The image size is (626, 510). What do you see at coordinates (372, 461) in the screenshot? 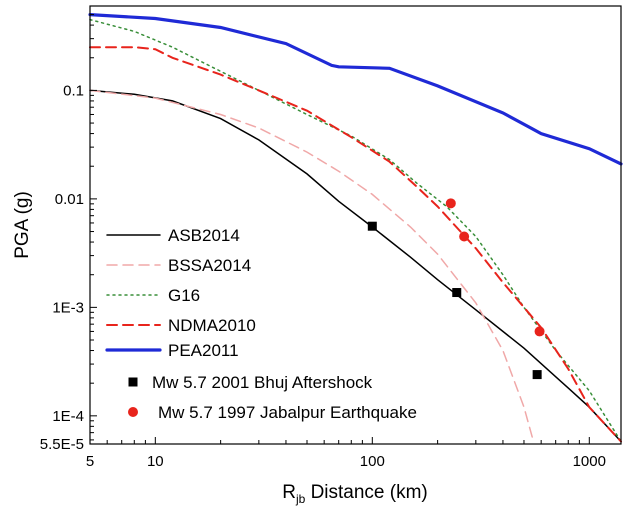
I see `x-tick-label: 100` at bounding box center [372, 461].